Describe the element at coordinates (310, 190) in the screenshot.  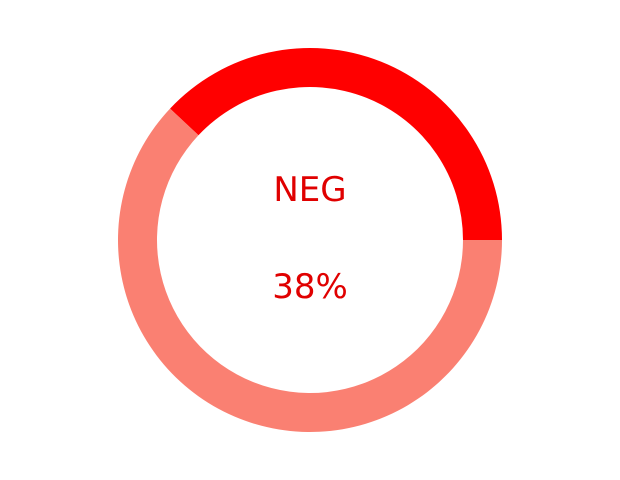
I see `center-label: NEG` at that location.